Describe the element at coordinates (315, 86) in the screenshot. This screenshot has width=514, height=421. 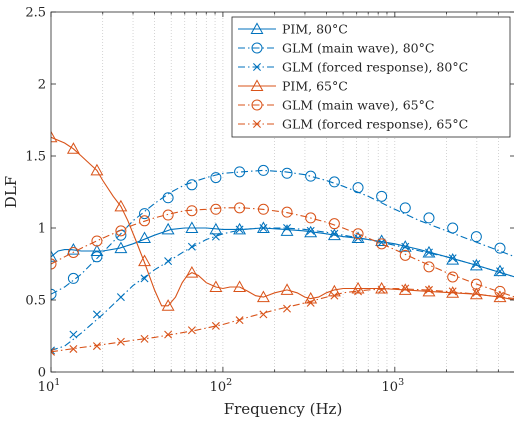
I see `legend-label: PIM, 65°C` at that location.